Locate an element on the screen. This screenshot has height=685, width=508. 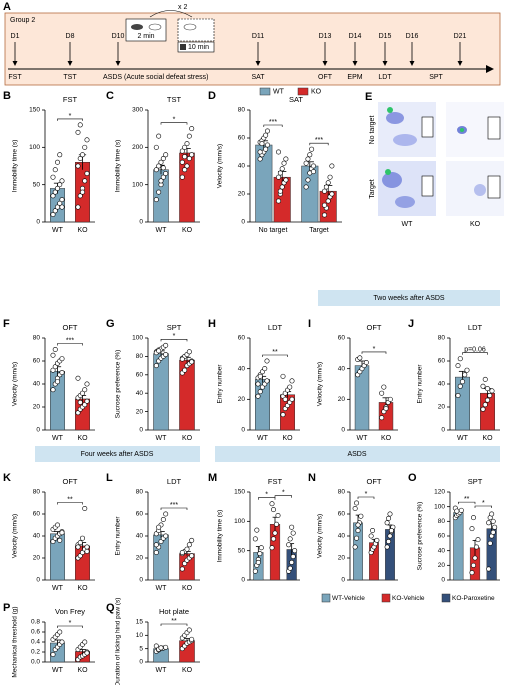
x-tick-label: WT is located at coordinates (58, 438).